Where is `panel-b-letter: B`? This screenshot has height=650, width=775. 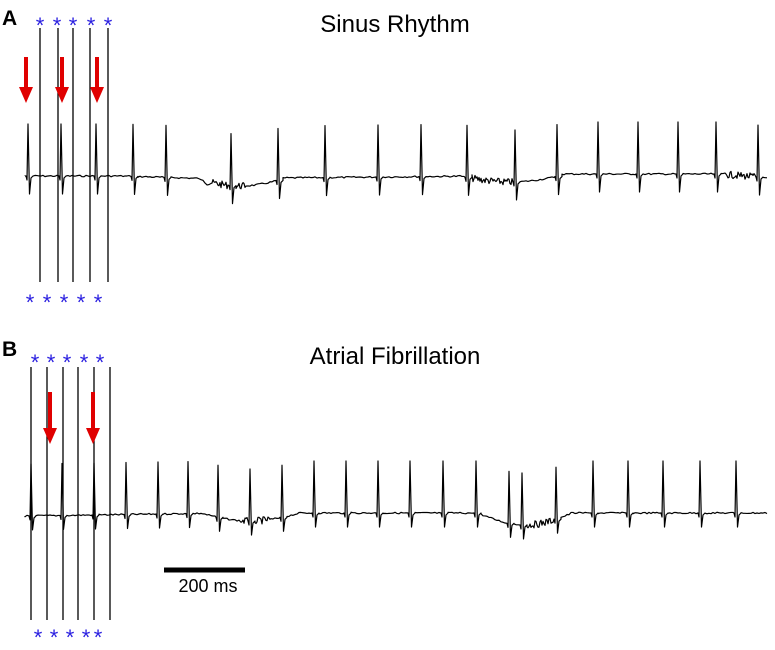 panel-b-letter: B is located at coordinates (9, 349).